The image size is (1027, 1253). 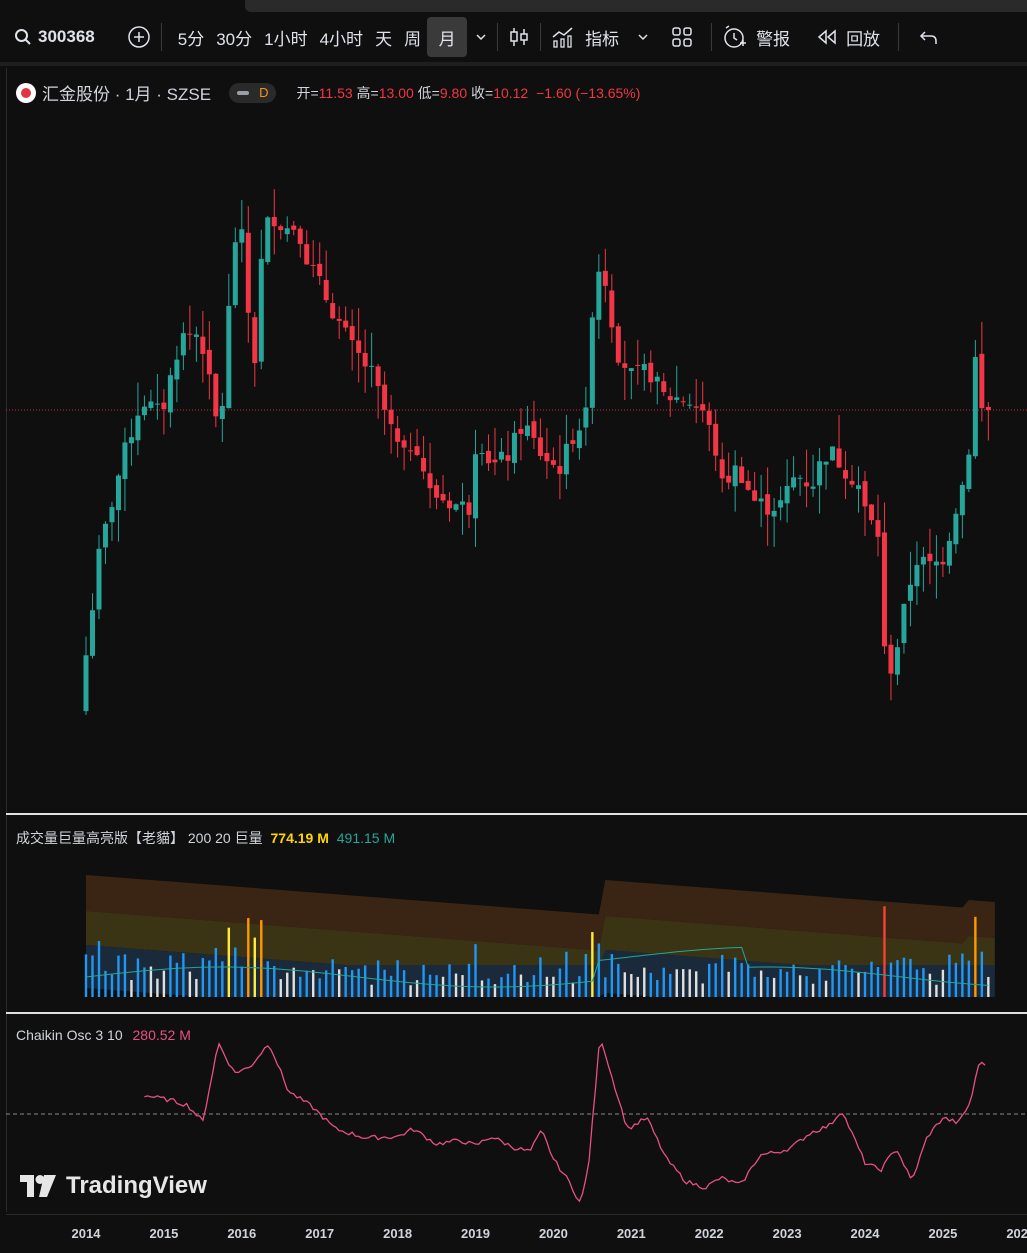 What do you see at coordinates (384, 39) in the screenshot?
I see `interval-day: 天` at bounding box center [384, 39].